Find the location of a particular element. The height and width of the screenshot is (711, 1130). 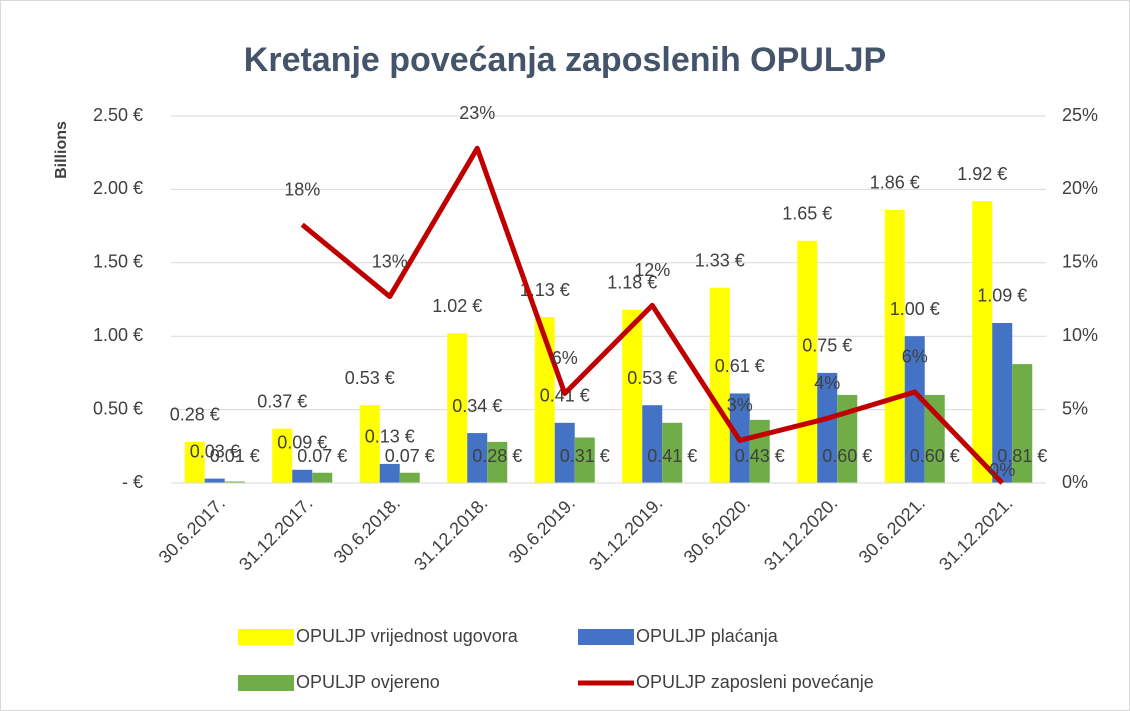

data-label: 23% is located at coordinates (477, 113).